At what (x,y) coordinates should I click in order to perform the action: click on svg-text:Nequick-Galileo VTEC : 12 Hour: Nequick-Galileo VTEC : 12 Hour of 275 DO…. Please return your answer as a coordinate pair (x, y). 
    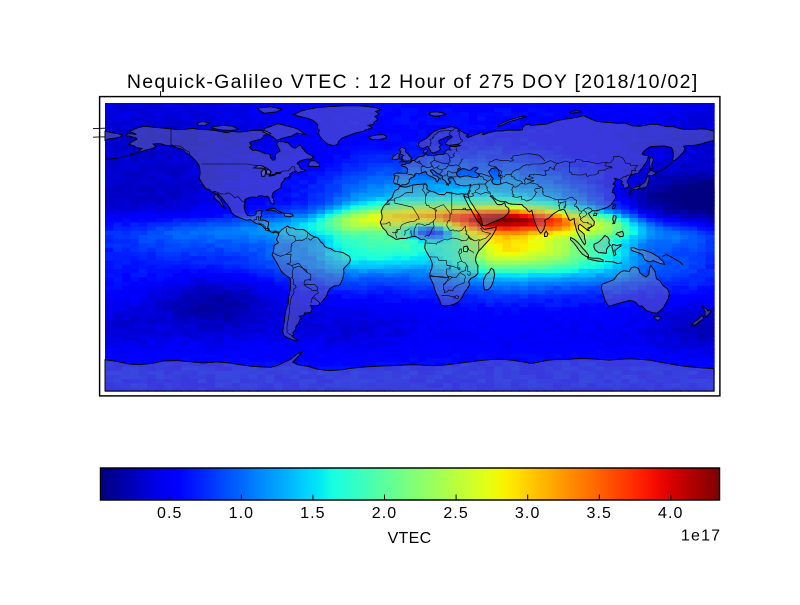
    Looking at the image, I should click on (413, 82).